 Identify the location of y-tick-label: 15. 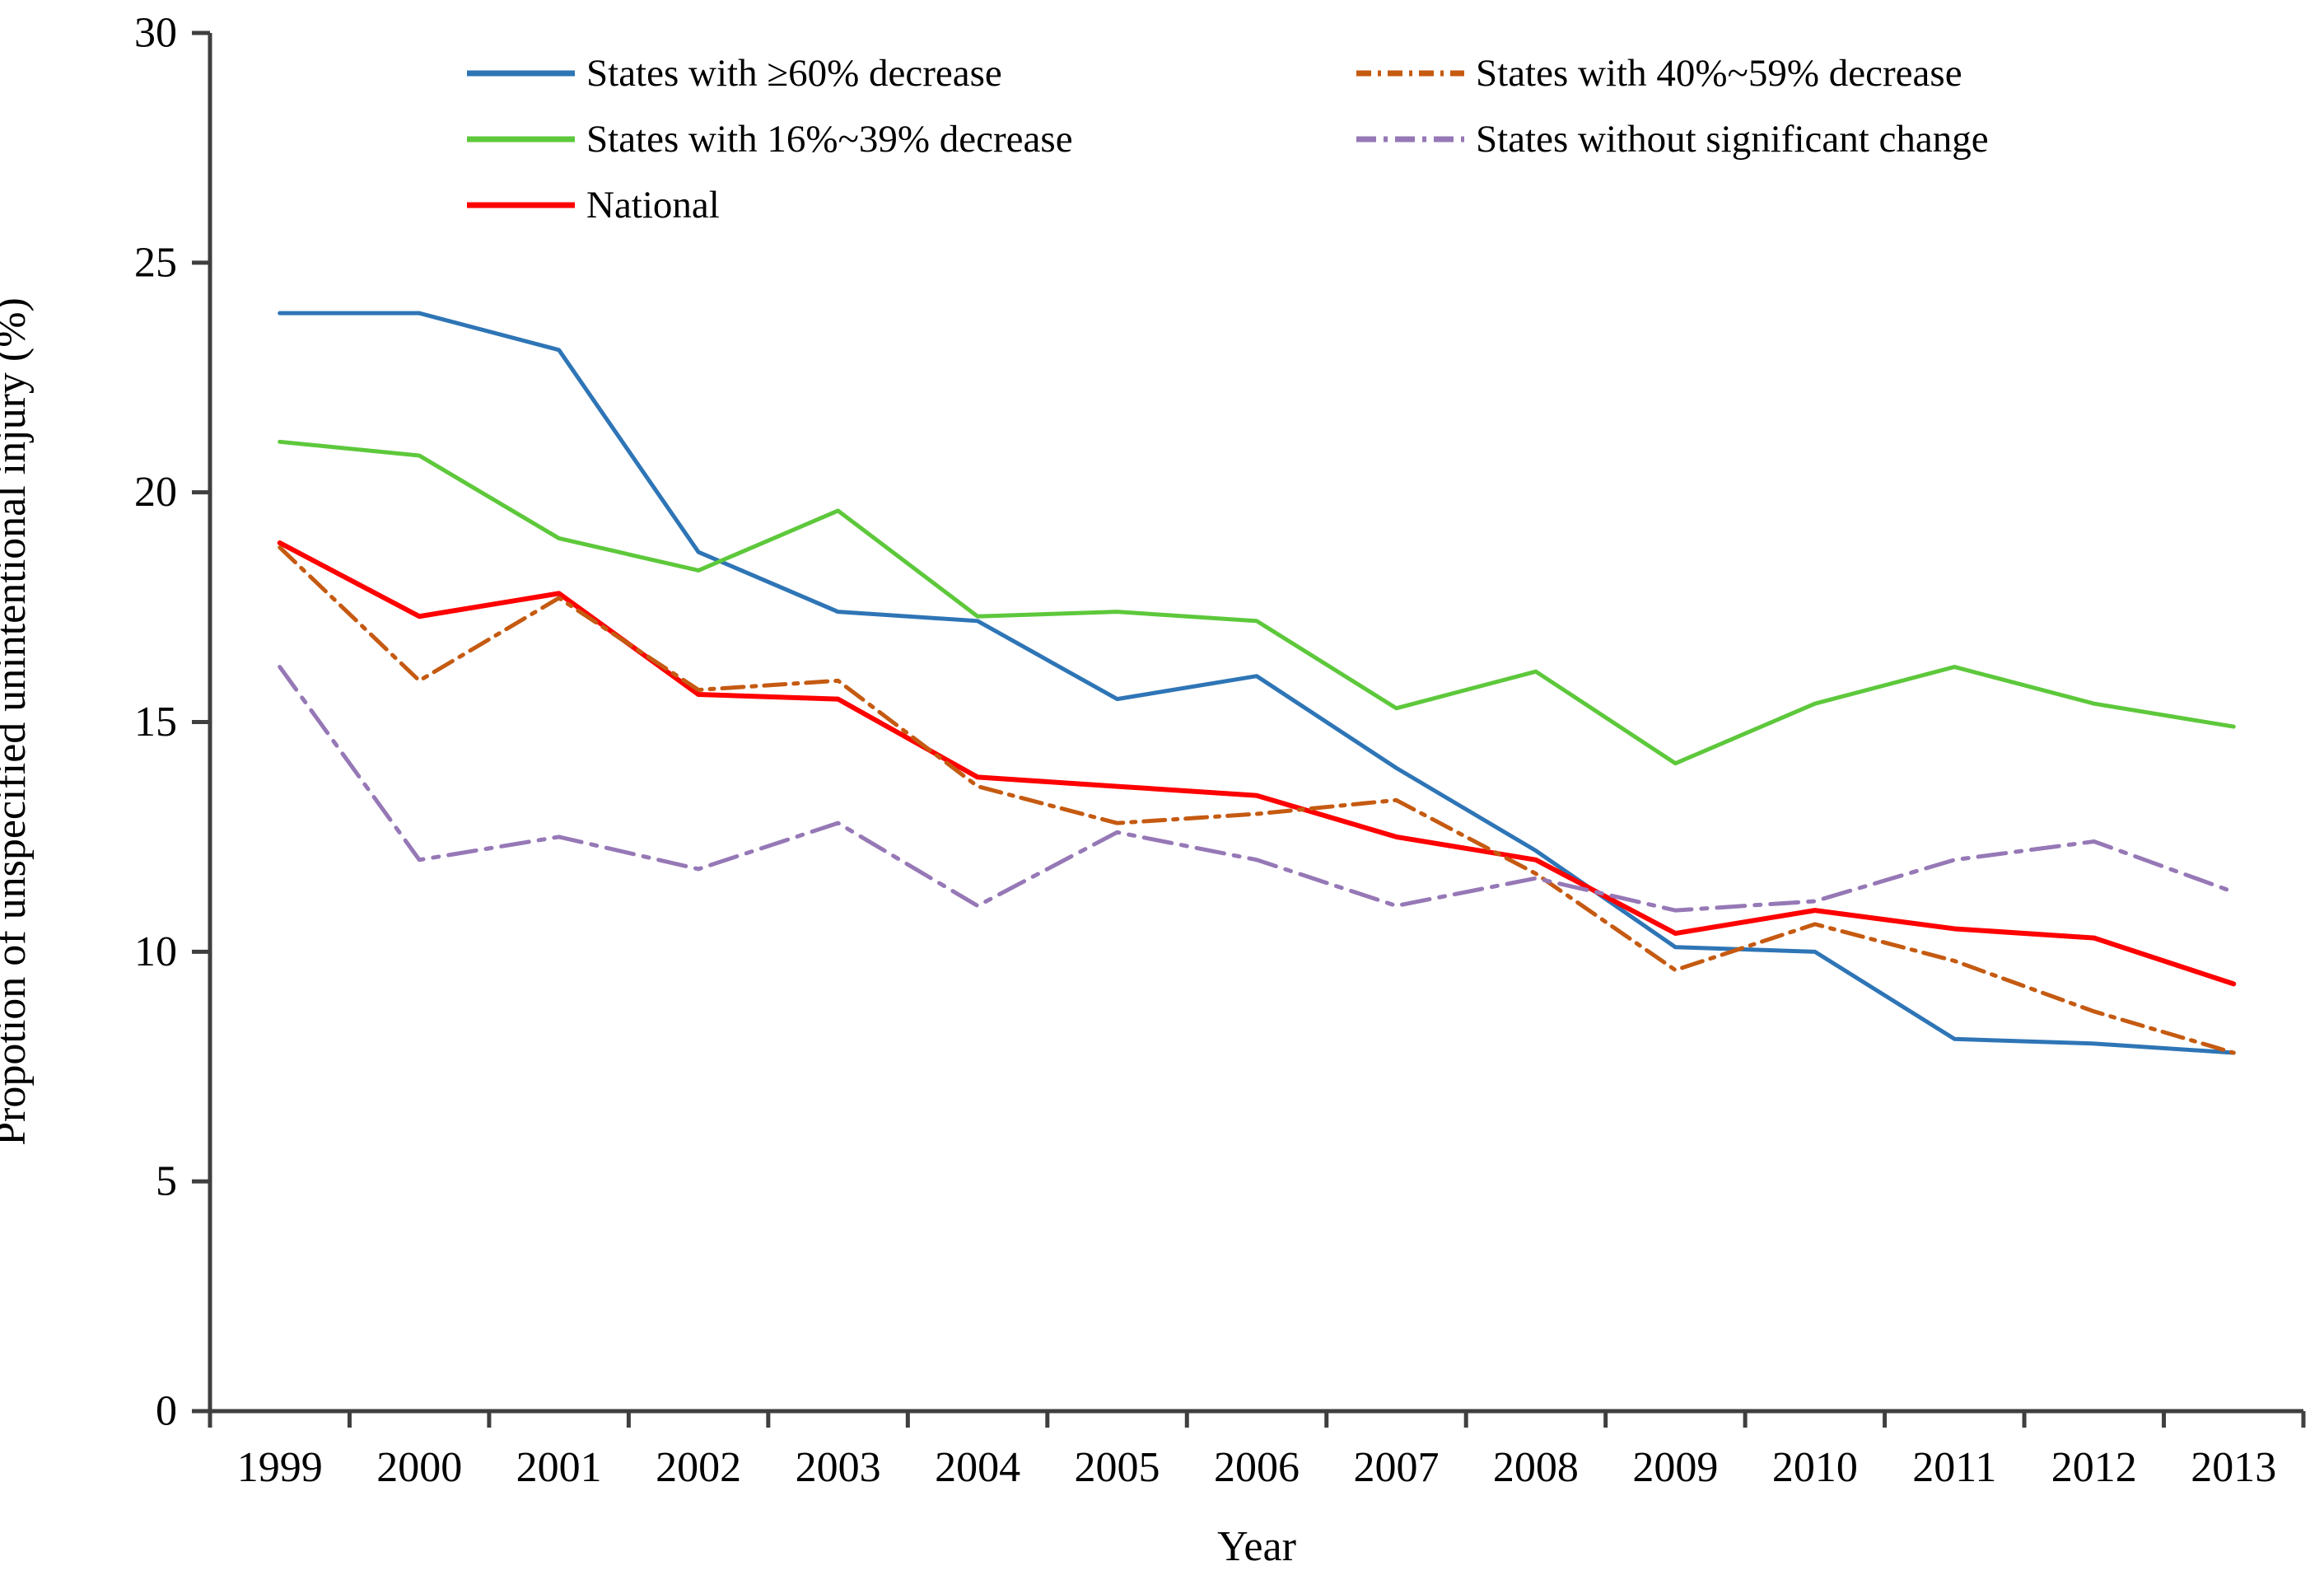
(155, 722).